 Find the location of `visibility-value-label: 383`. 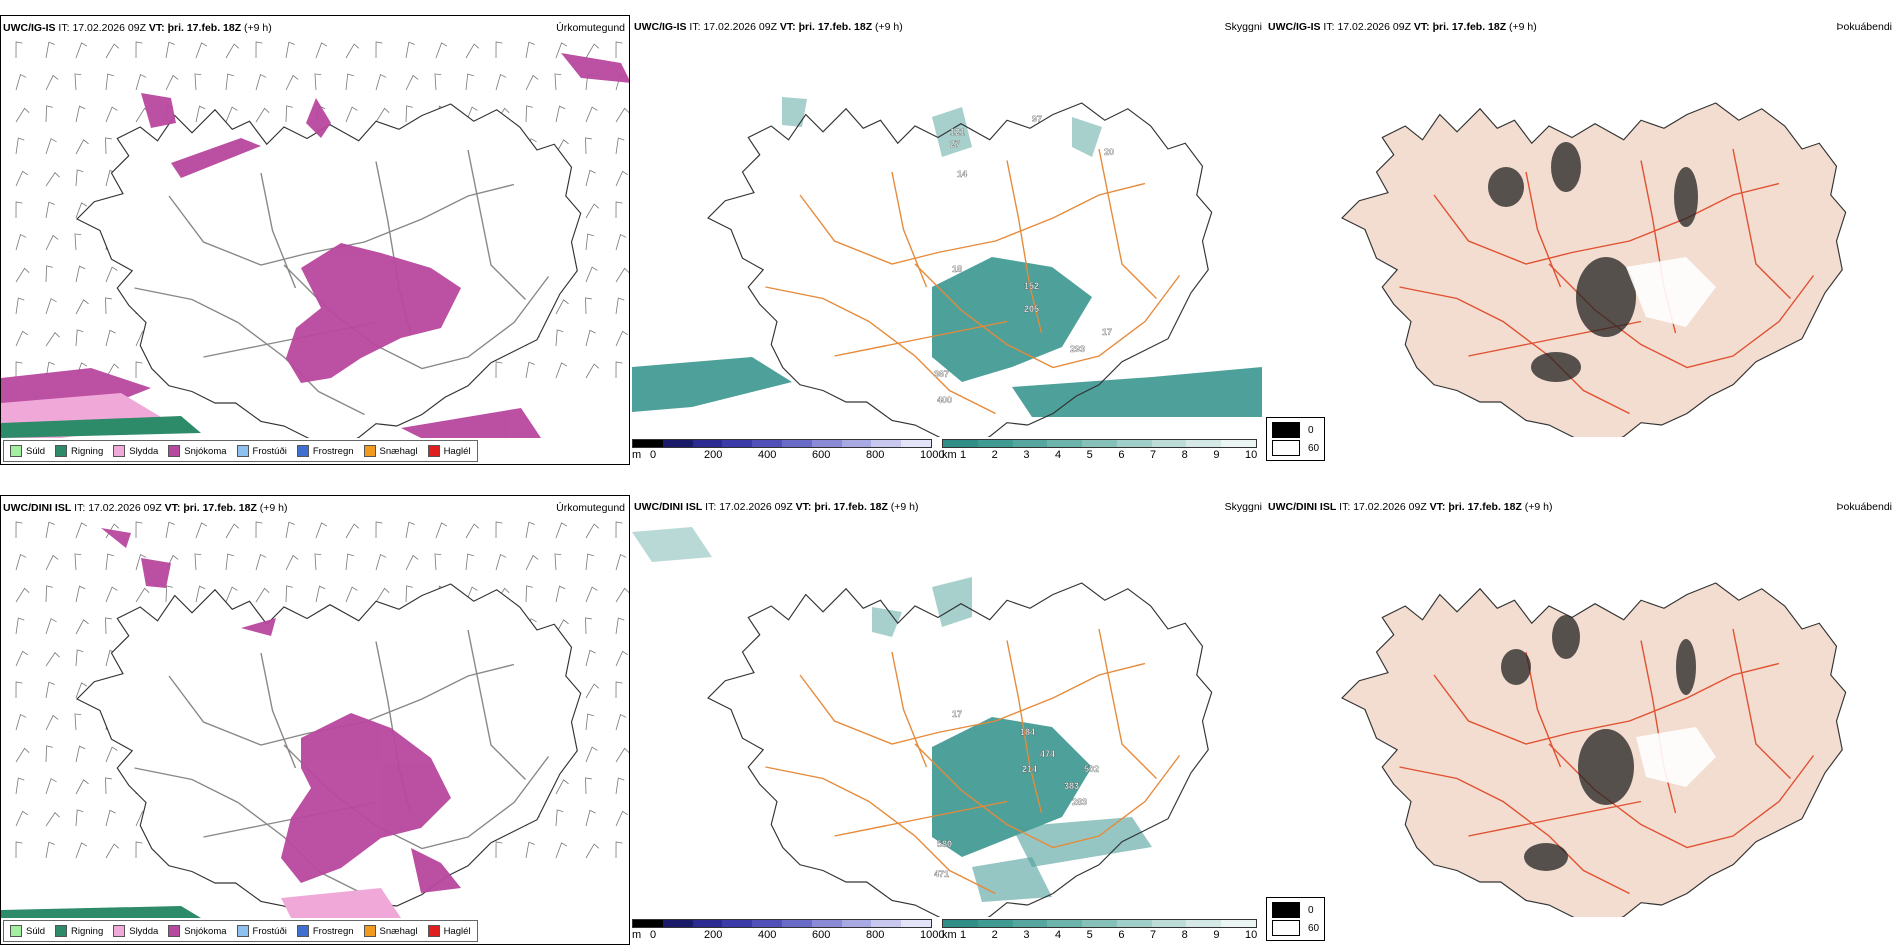

visibility-value-label: 383 is located at coordinates (1071, 786).